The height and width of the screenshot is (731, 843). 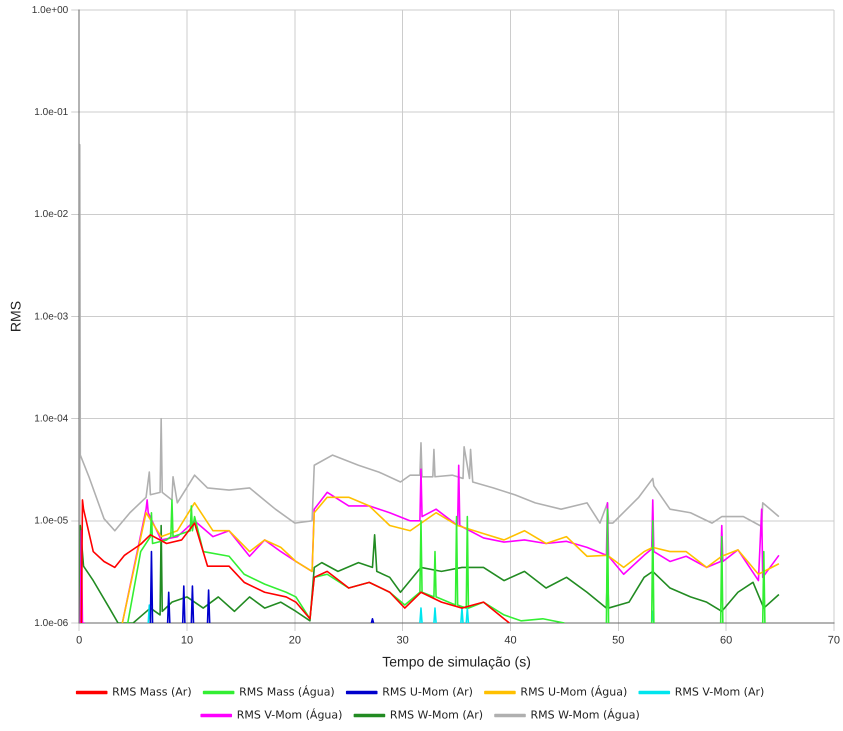 I want to click on legend-label: RMS Mass (Água), so click(x=287, y=691).